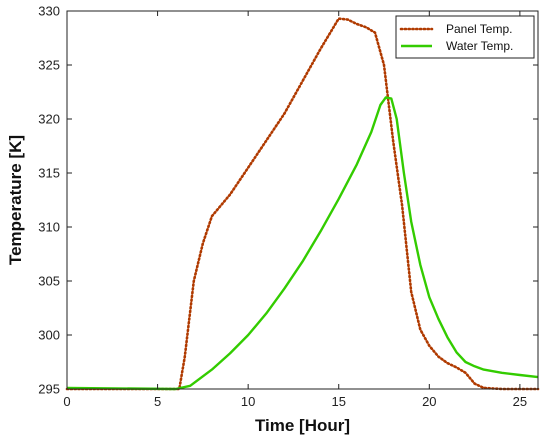 The image size is (550, 442). I want to click on y-axis-title: Temperature [K], so click(15, 200).